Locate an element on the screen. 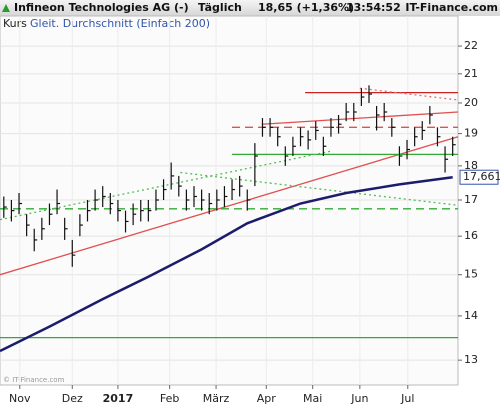 This screenshot has height=408, width=500. x-tick-label: Jun is located at coordinates (359, 398).